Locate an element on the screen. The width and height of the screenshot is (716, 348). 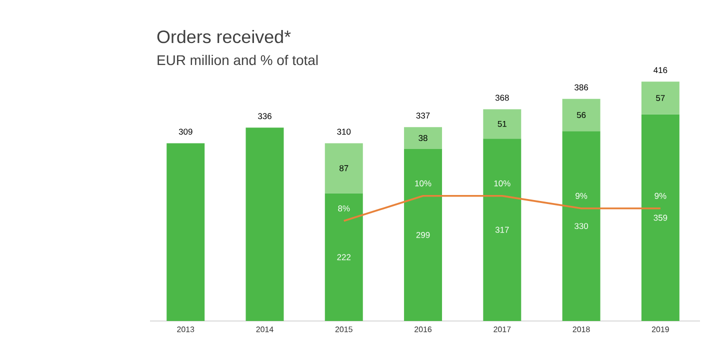
chart-subtitle: EUR million and % of total is located at coordinates (238, 60).